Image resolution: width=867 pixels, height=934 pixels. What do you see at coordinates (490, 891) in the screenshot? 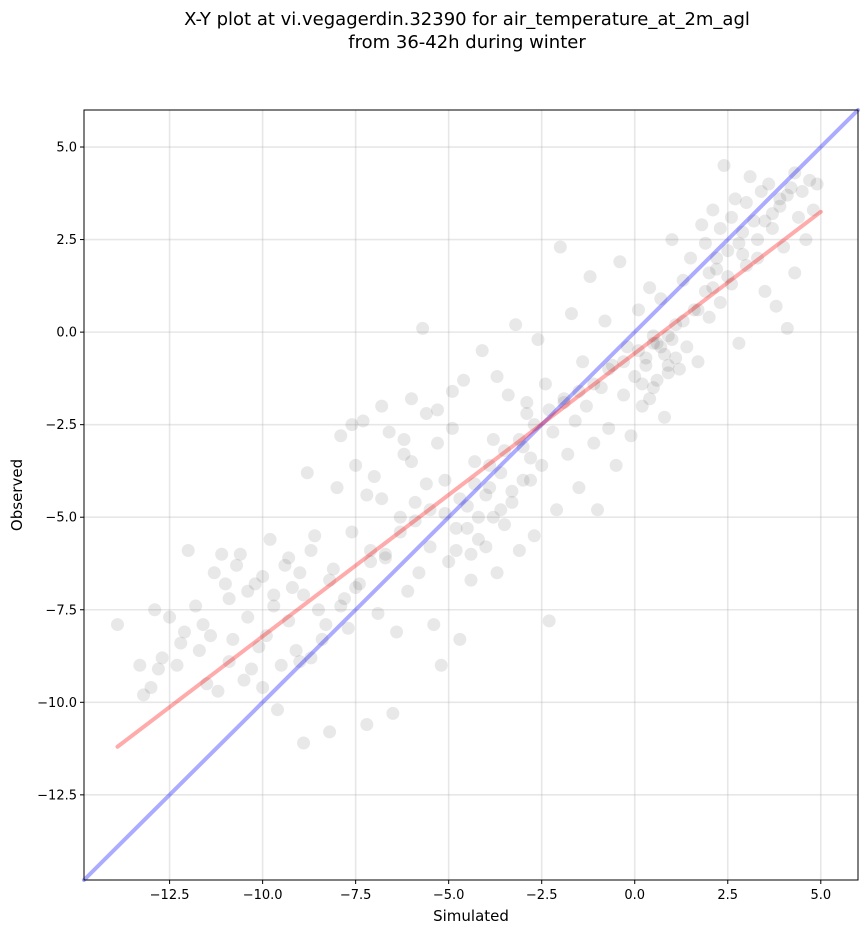
I see `x-axis-ticks: −12.5 −10.0 −7.5 −5.0 −2.5 0.0 2.5 5.0` at bounding box center [490, 891].